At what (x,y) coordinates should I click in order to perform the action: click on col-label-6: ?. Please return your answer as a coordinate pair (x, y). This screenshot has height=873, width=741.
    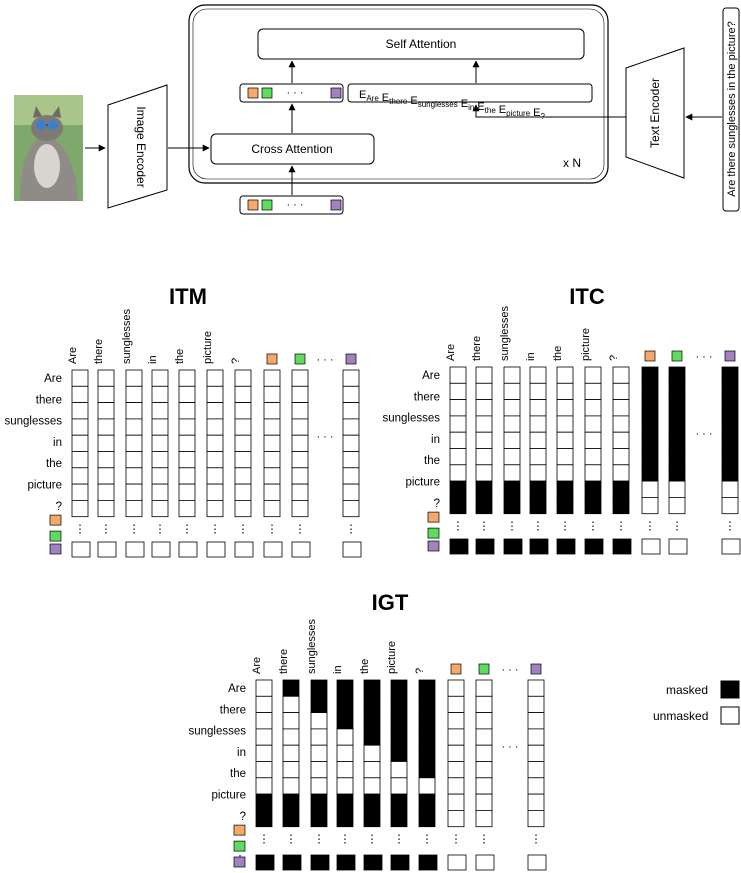
    Looking at the image, I should click on (614, 358).